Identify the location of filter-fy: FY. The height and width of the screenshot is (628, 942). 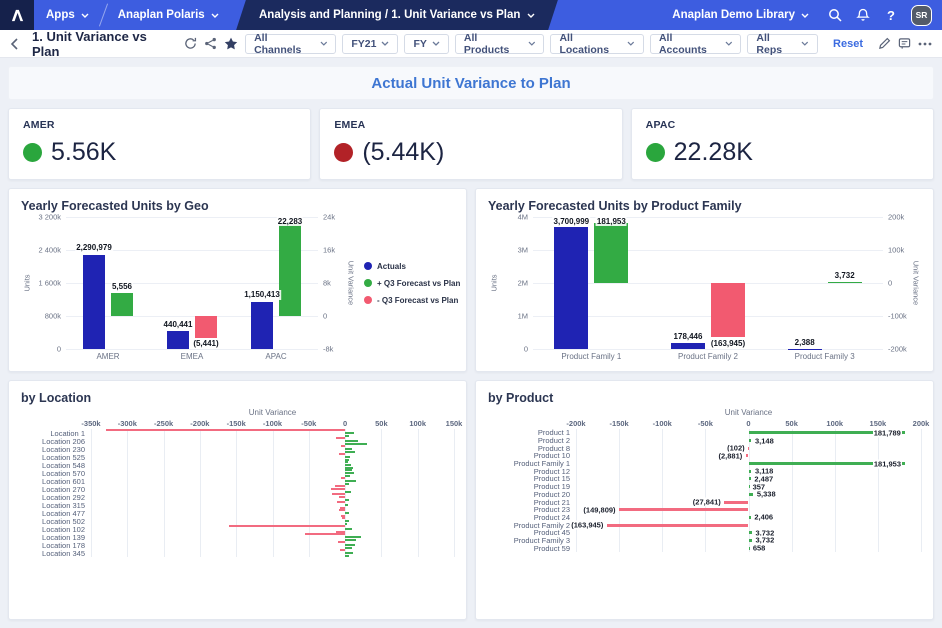
(426, 44).